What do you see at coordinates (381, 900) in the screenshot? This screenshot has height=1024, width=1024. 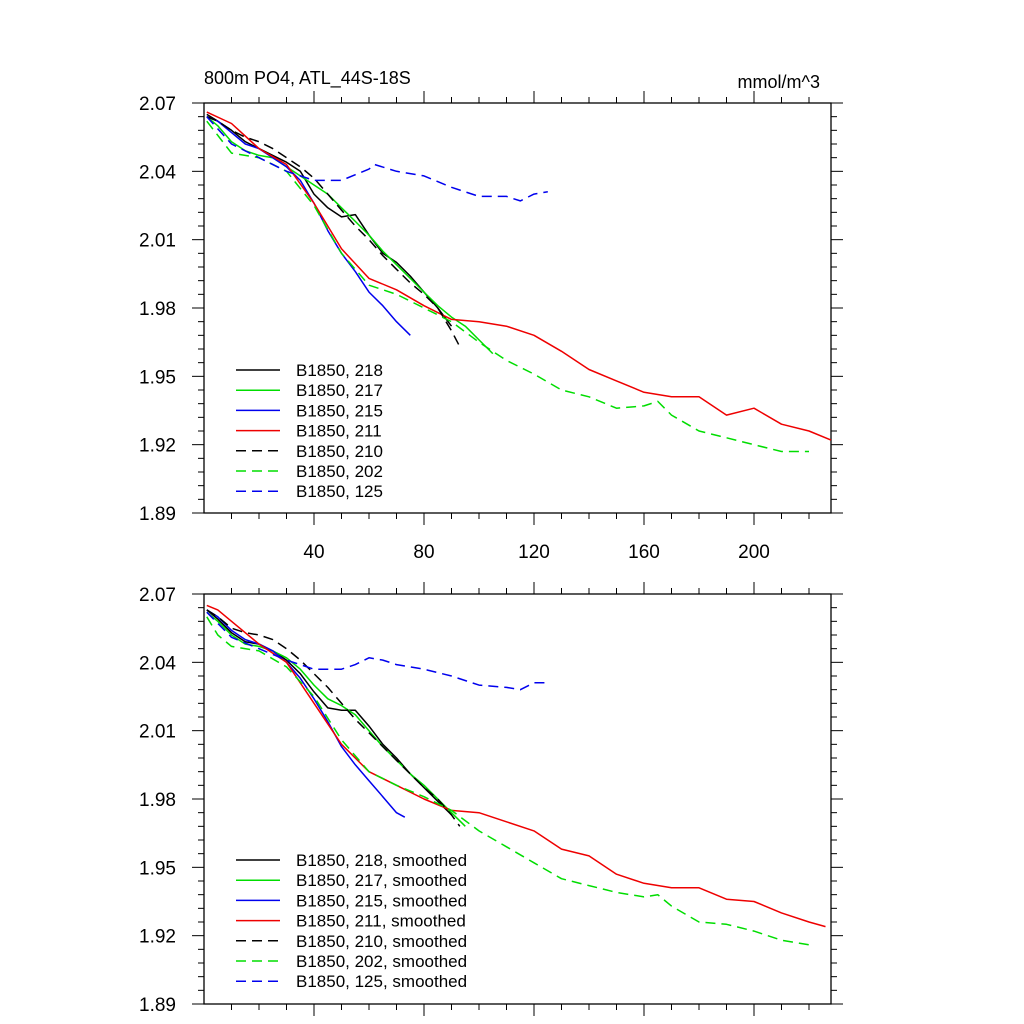 I see `legend-label: B1850, 215, smoothed` at bounding box center [381, 900].